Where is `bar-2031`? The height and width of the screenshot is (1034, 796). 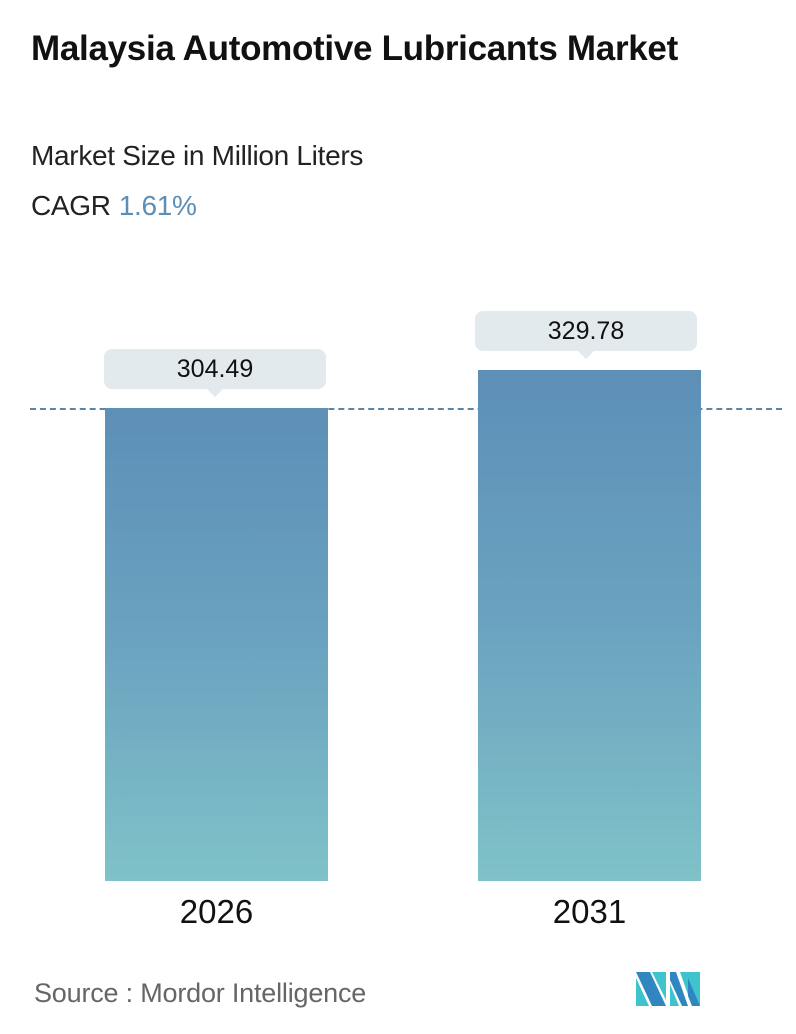 bar-2031 is located at coordinates (589, 625).